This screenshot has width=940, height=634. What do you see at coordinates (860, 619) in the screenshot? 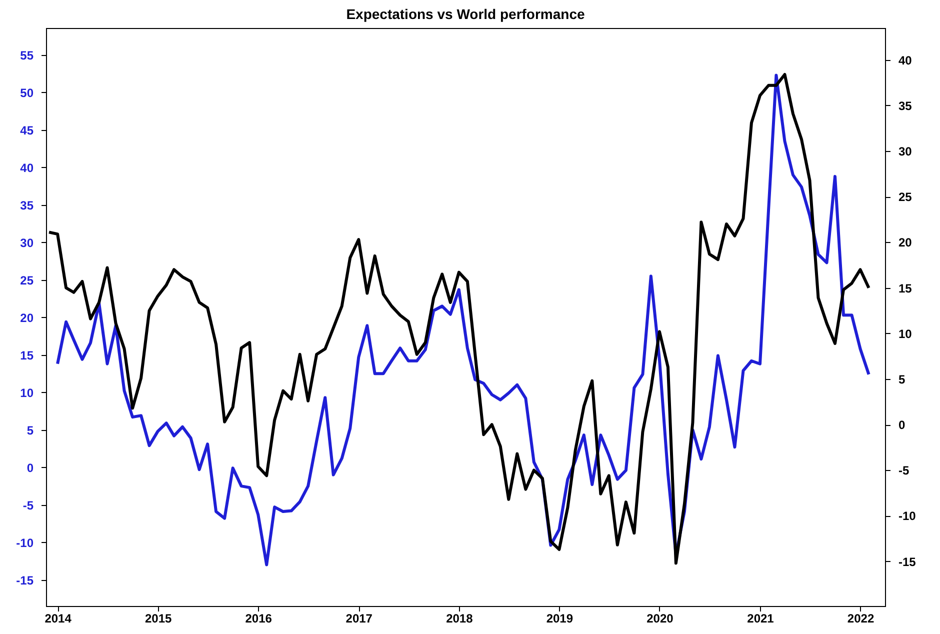
I see `x-tick-label: 2022` at bounding box center [860, 619].